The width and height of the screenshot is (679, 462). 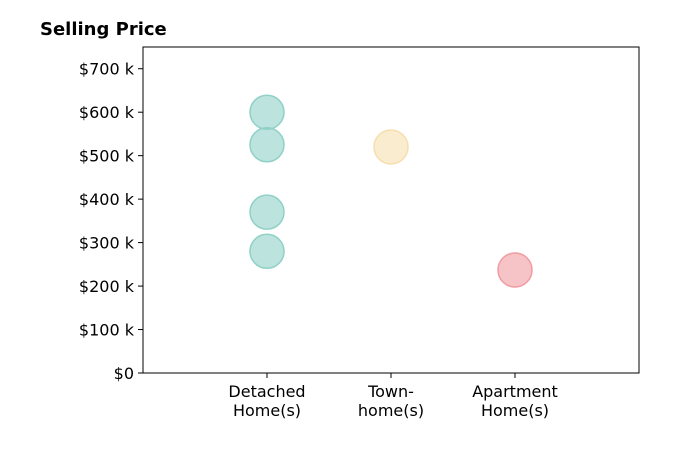 What do you see at coordinates (107, 199) in the screenshot?
I see `y-tick-label: $400 k` at bounding box center [107, 199].